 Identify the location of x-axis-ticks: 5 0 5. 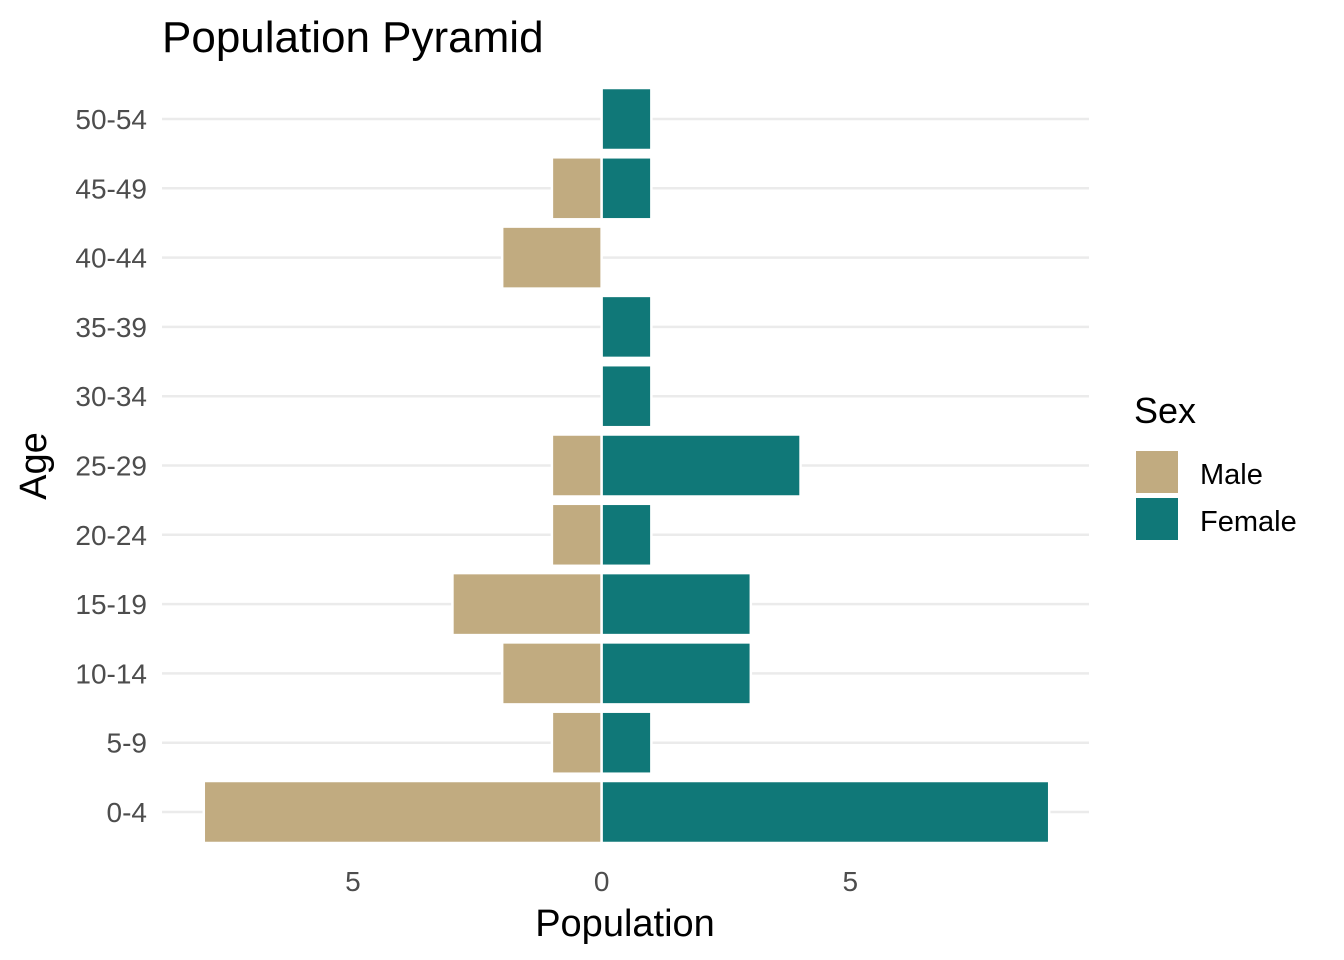
(601, 881).